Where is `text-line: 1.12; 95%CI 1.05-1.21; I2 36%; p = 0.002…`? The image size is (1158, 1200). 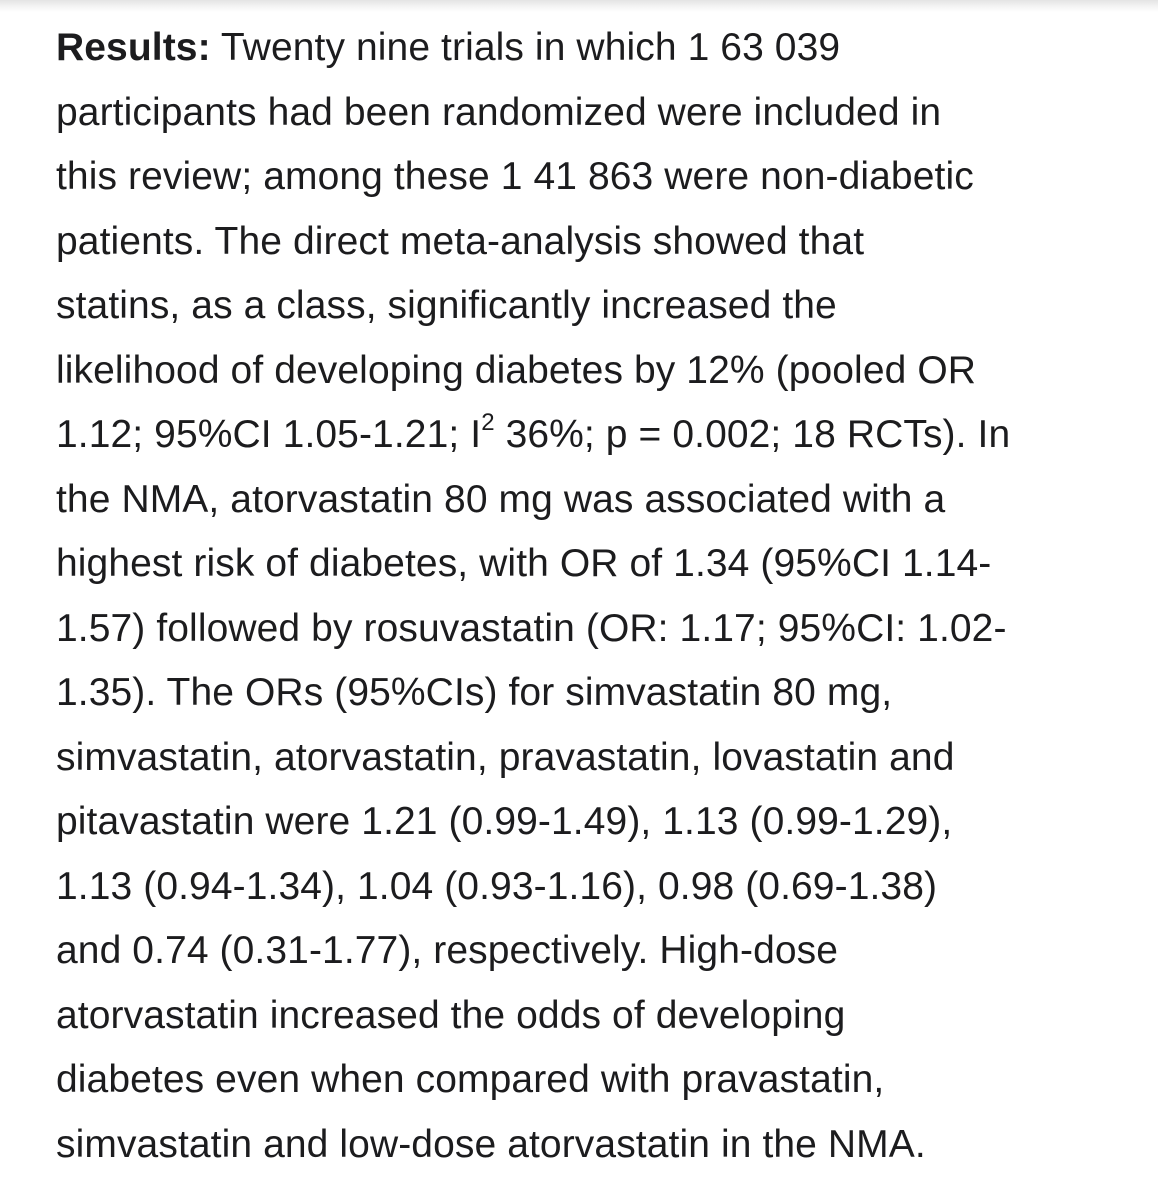 text-line: 1.12; 95%CI 1.05-1.21; I2 36%; p = 0.002… is located at coordinates (596, 435).